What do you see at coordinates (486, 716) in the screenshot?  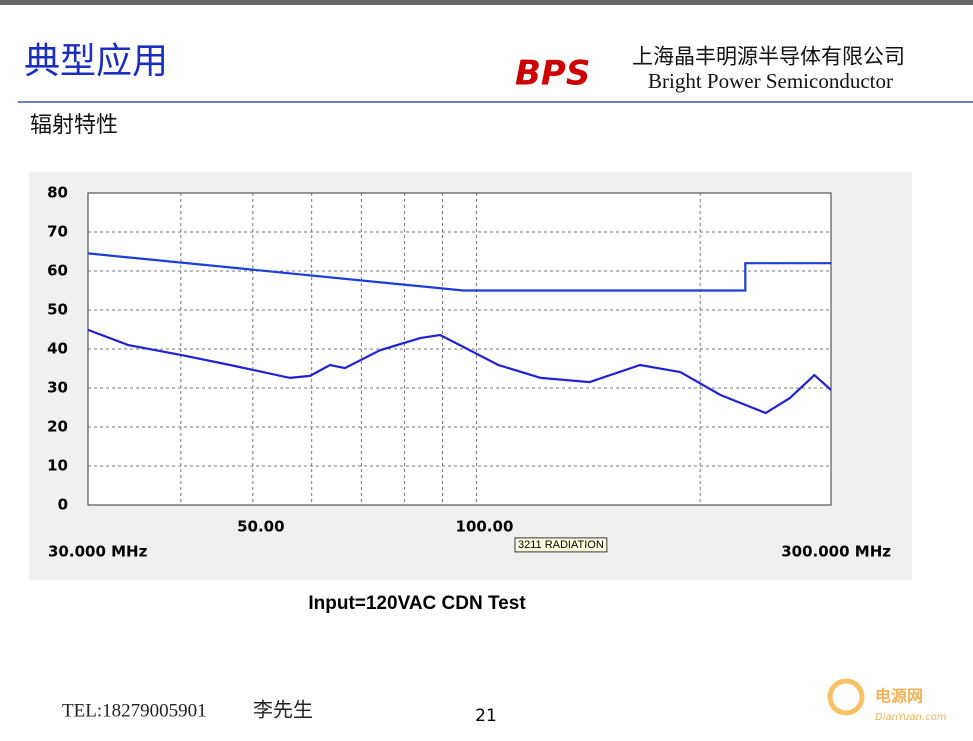 I see `page-number: 21` at bounding box center [486, 716].